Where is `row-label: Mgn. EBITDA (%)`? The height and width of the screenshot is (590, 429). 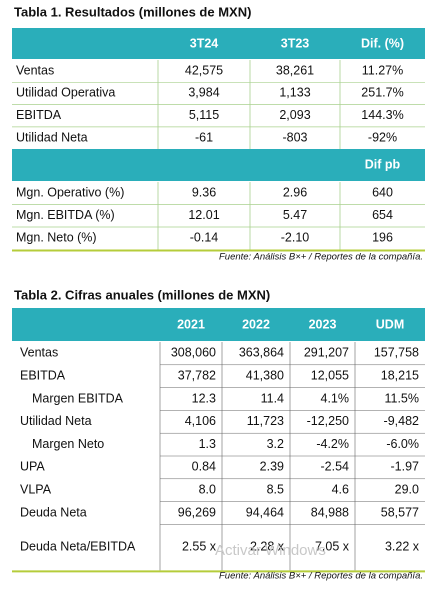 row-label: Mgn. EBITDA (%) is located at coordinates (65, 215).